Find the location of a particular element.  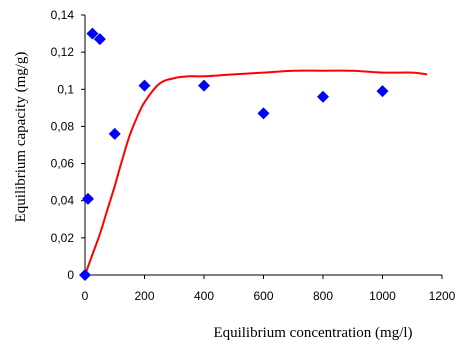

y-tick-label: 0 is located at coordinates (70, 275).